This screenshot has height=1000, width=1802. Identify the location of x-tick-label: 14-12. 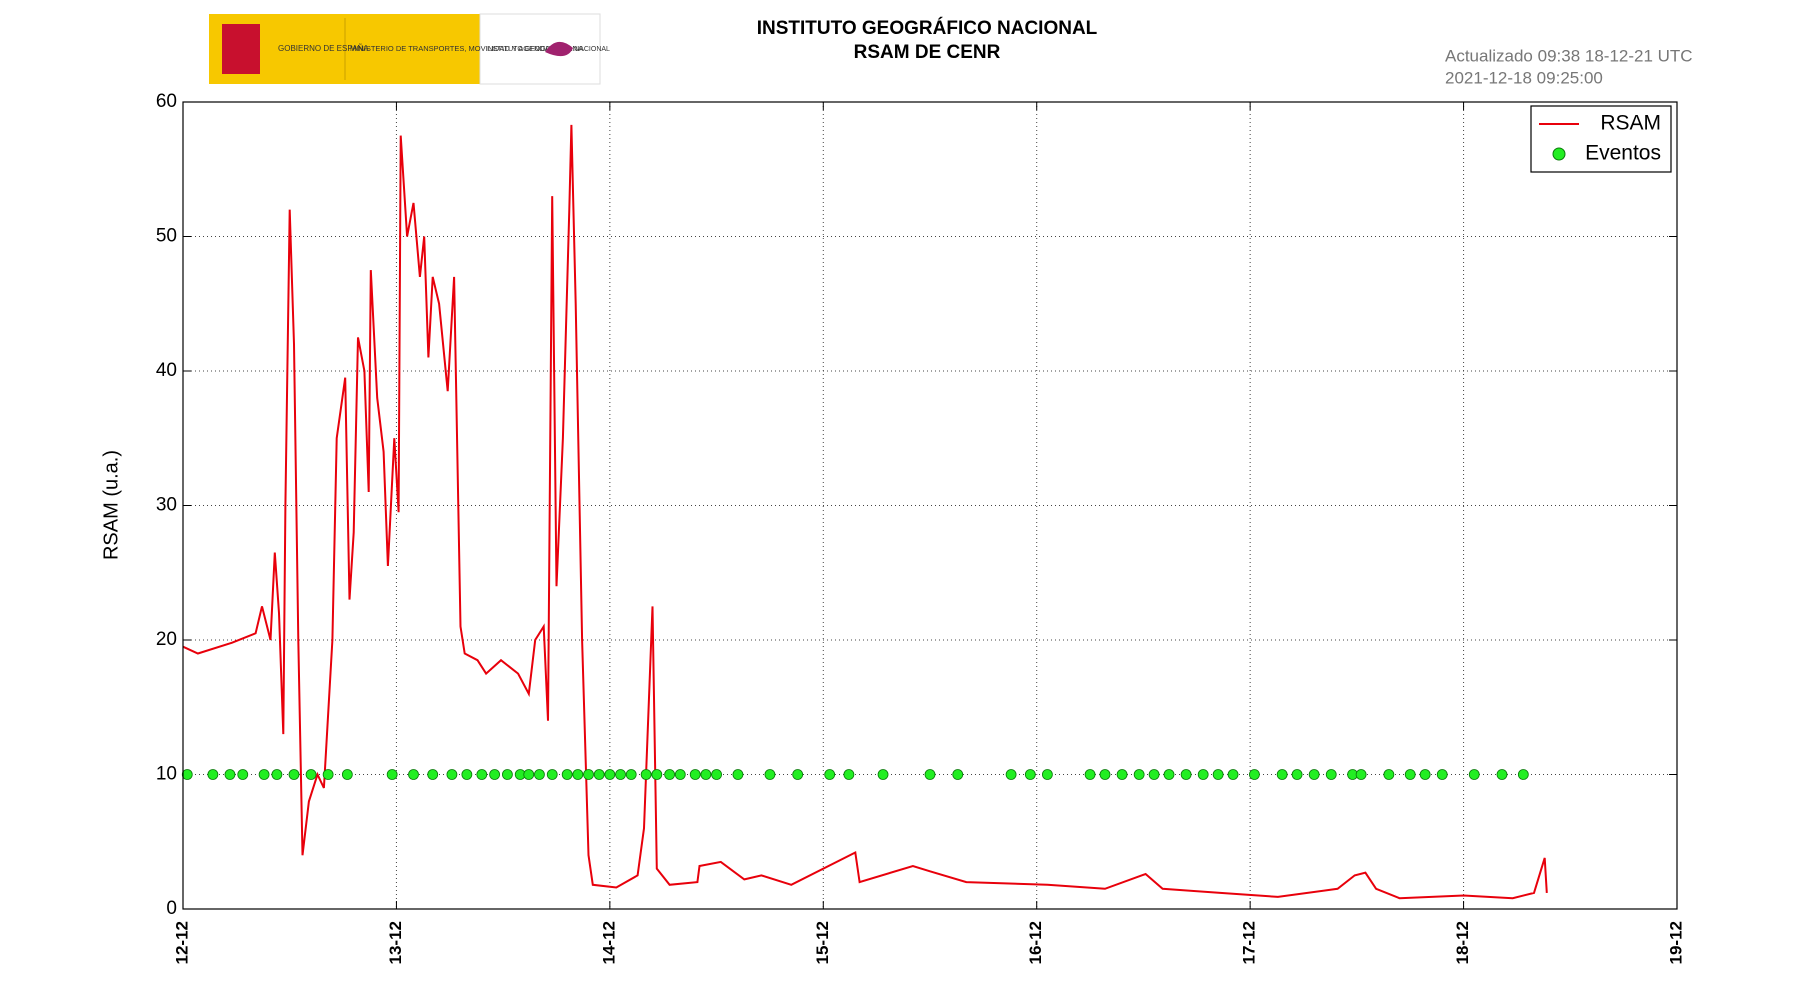
(608, 942).